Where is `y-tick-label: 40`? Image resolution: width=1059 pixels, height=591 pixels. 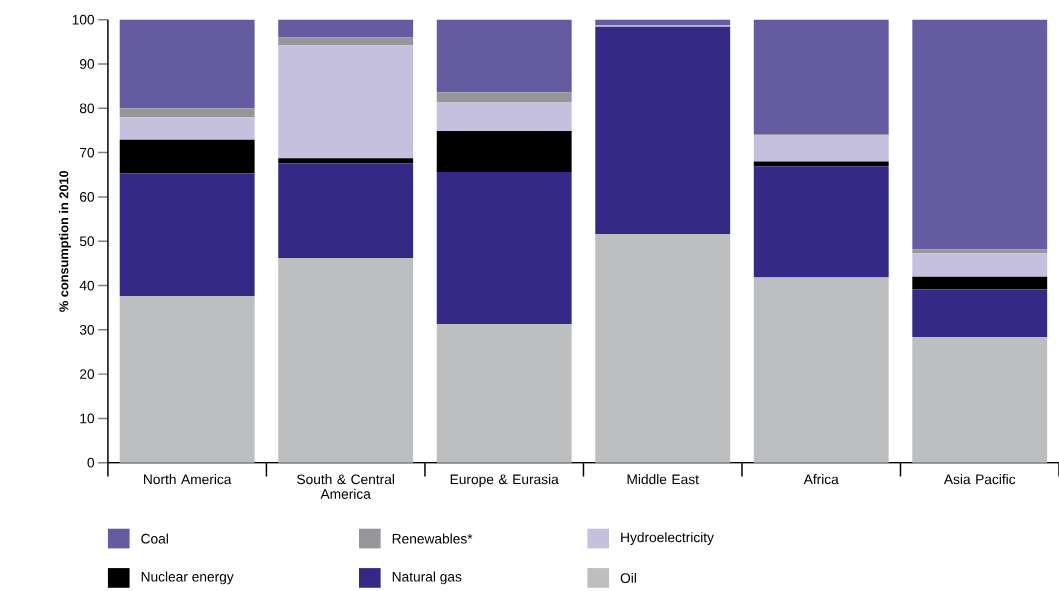
y-tick-label: 40 is located at coordinates (87, 285).